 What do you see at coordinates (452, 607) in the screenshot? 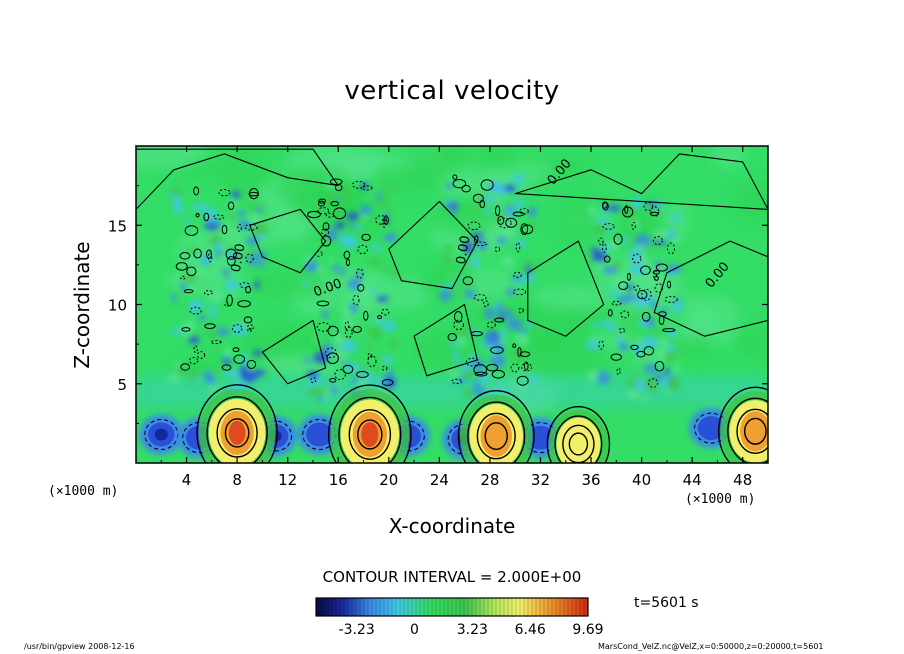
I see `colorbar-frame` at bounding box center [452, 607].